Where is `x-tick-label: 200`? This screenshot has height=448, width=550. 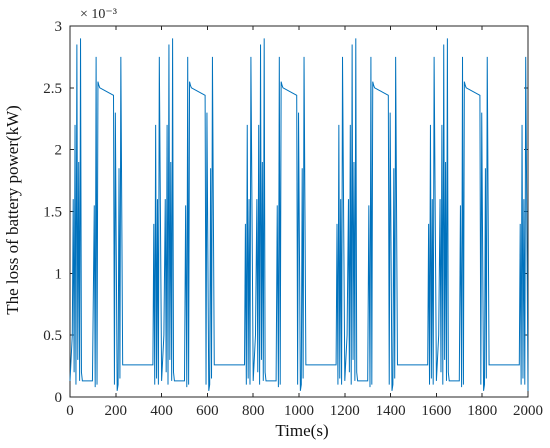 x-tick-label: 200 is located at coordinates (116, 411).